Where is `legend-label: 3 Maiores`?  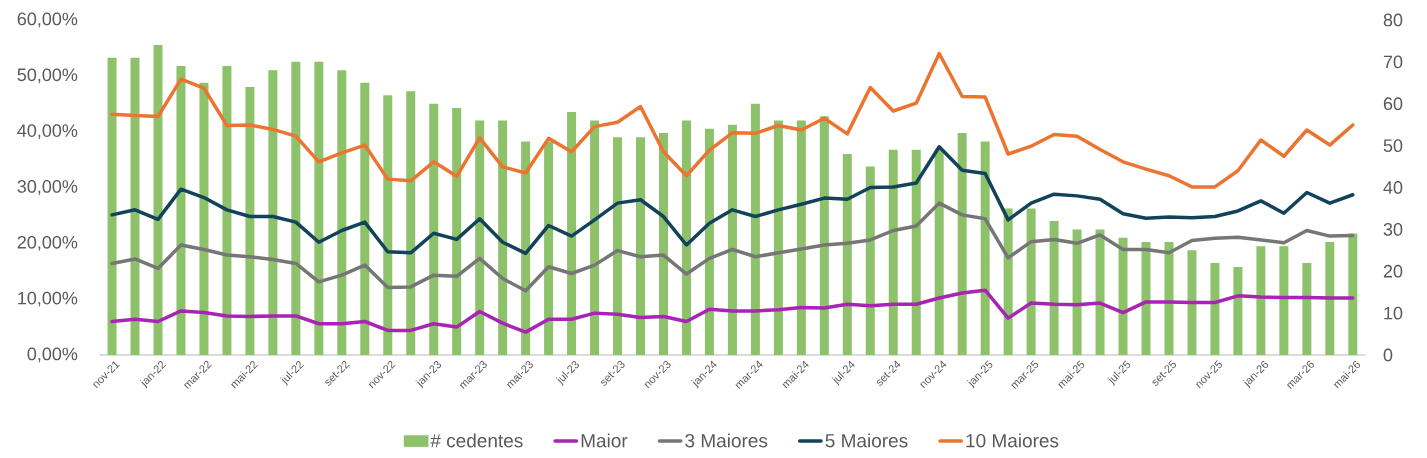 legend-label: 3 Maiores is located at coordinates (726, 440).